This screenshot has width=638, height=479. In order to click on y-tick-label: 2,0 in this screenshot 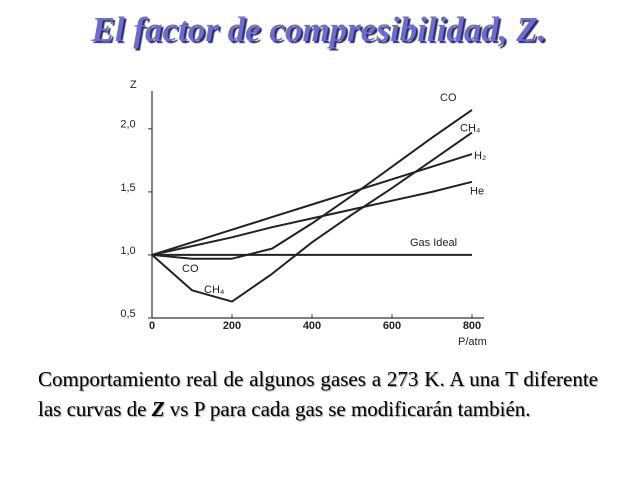, I will do `click(127, 125)`.